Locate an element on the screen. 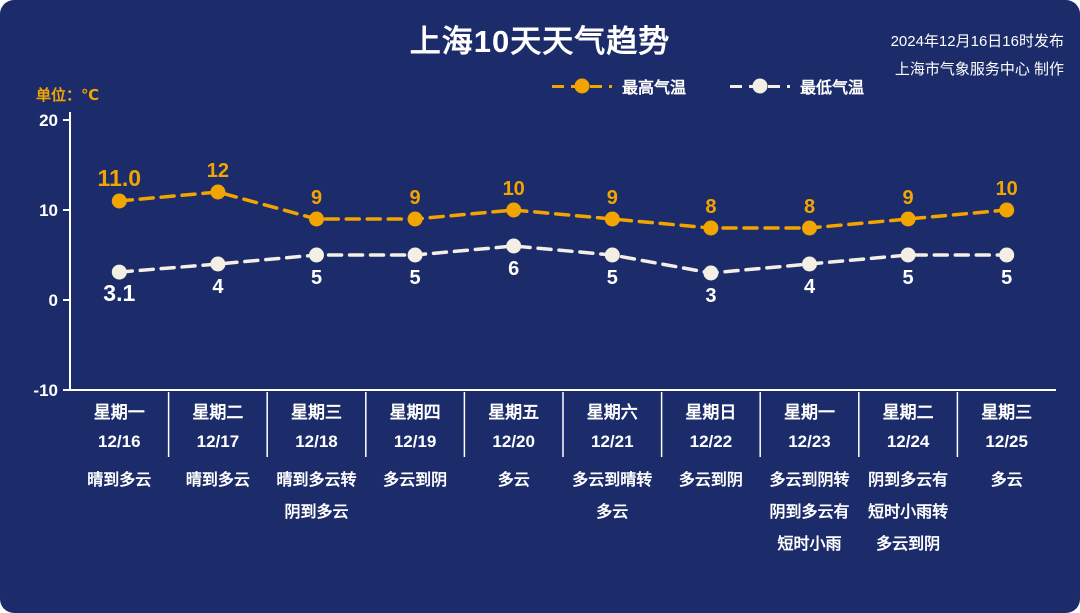 The image size is (1080, 613). weekday-label: 星期四 is located at coordinates (415, 412).